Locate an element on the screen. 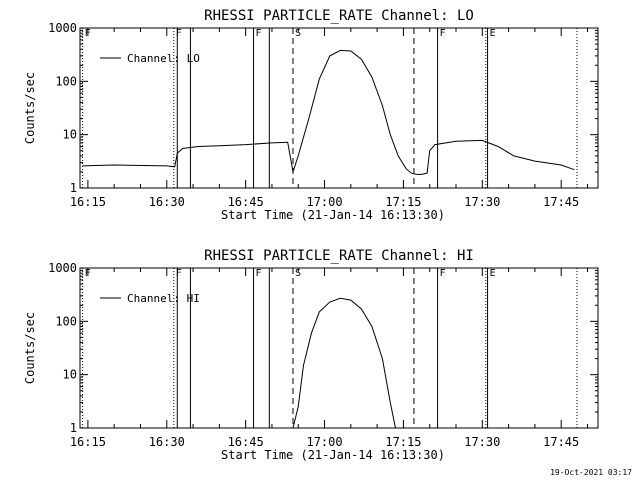  legend-label: Channel: LO is located at coordinates (163, 58).